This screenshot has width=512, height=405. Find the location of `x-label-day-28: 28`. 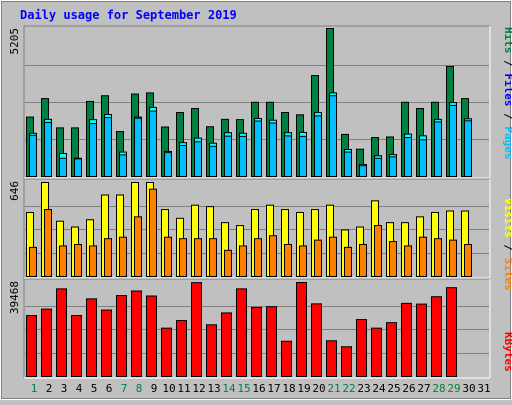

x-label-day-28: 28 is located at coordinates (438, 388).